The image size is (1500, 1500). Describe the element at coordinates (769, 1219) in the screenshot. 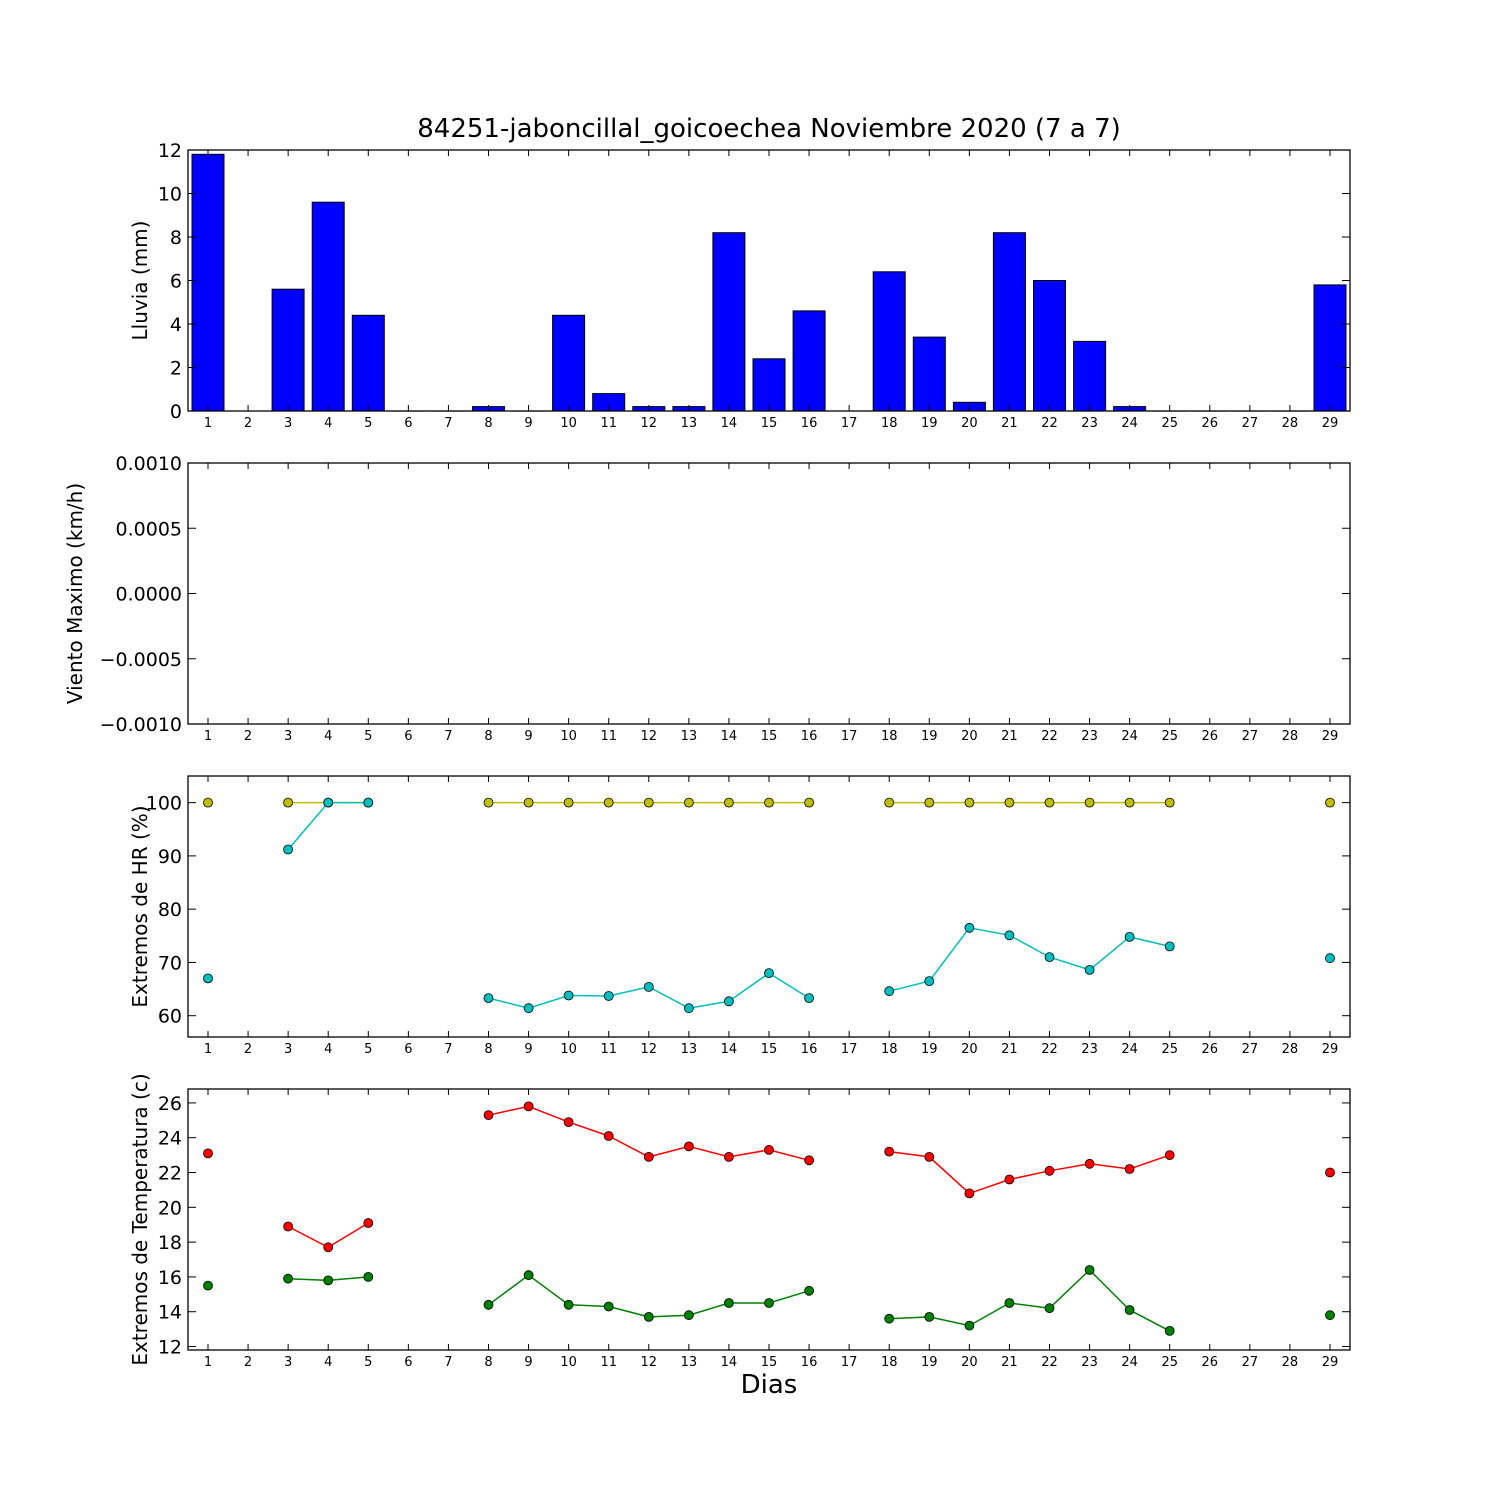

I see `plot-frame` at that location.